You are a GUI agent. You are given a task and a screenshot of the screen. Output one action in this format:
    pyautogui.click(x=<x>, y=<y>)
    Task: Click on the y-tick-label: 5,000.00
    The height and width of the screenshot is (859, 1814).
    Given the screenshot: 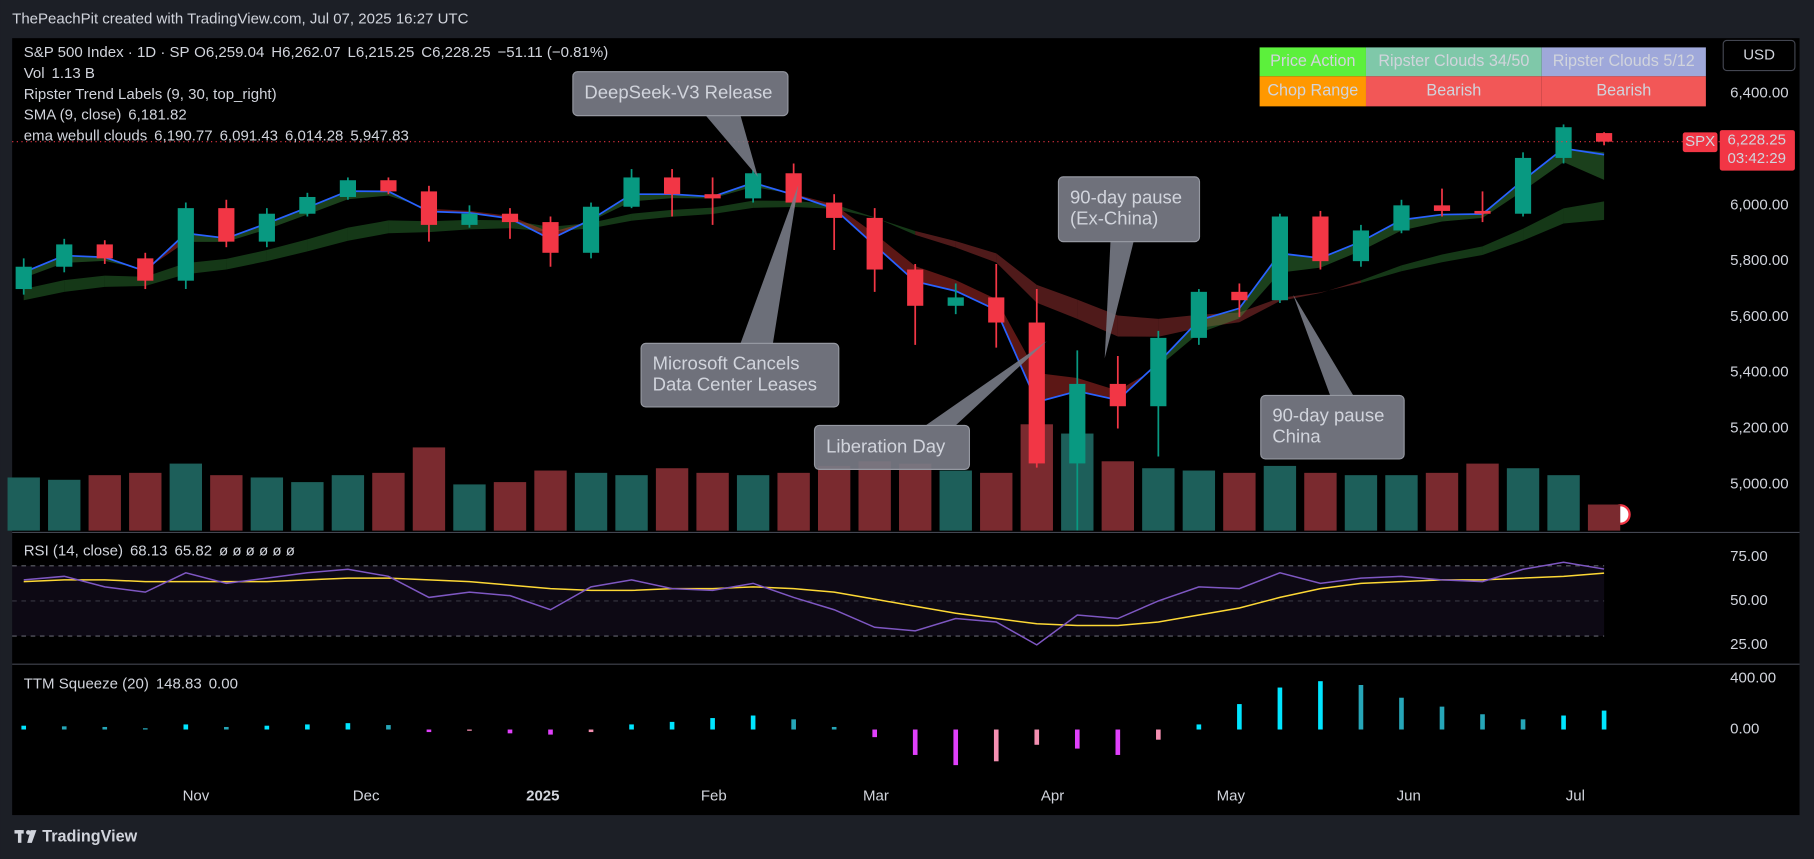 What is the action you would take?
    pyautogui.click(x=1759, y=483)
    